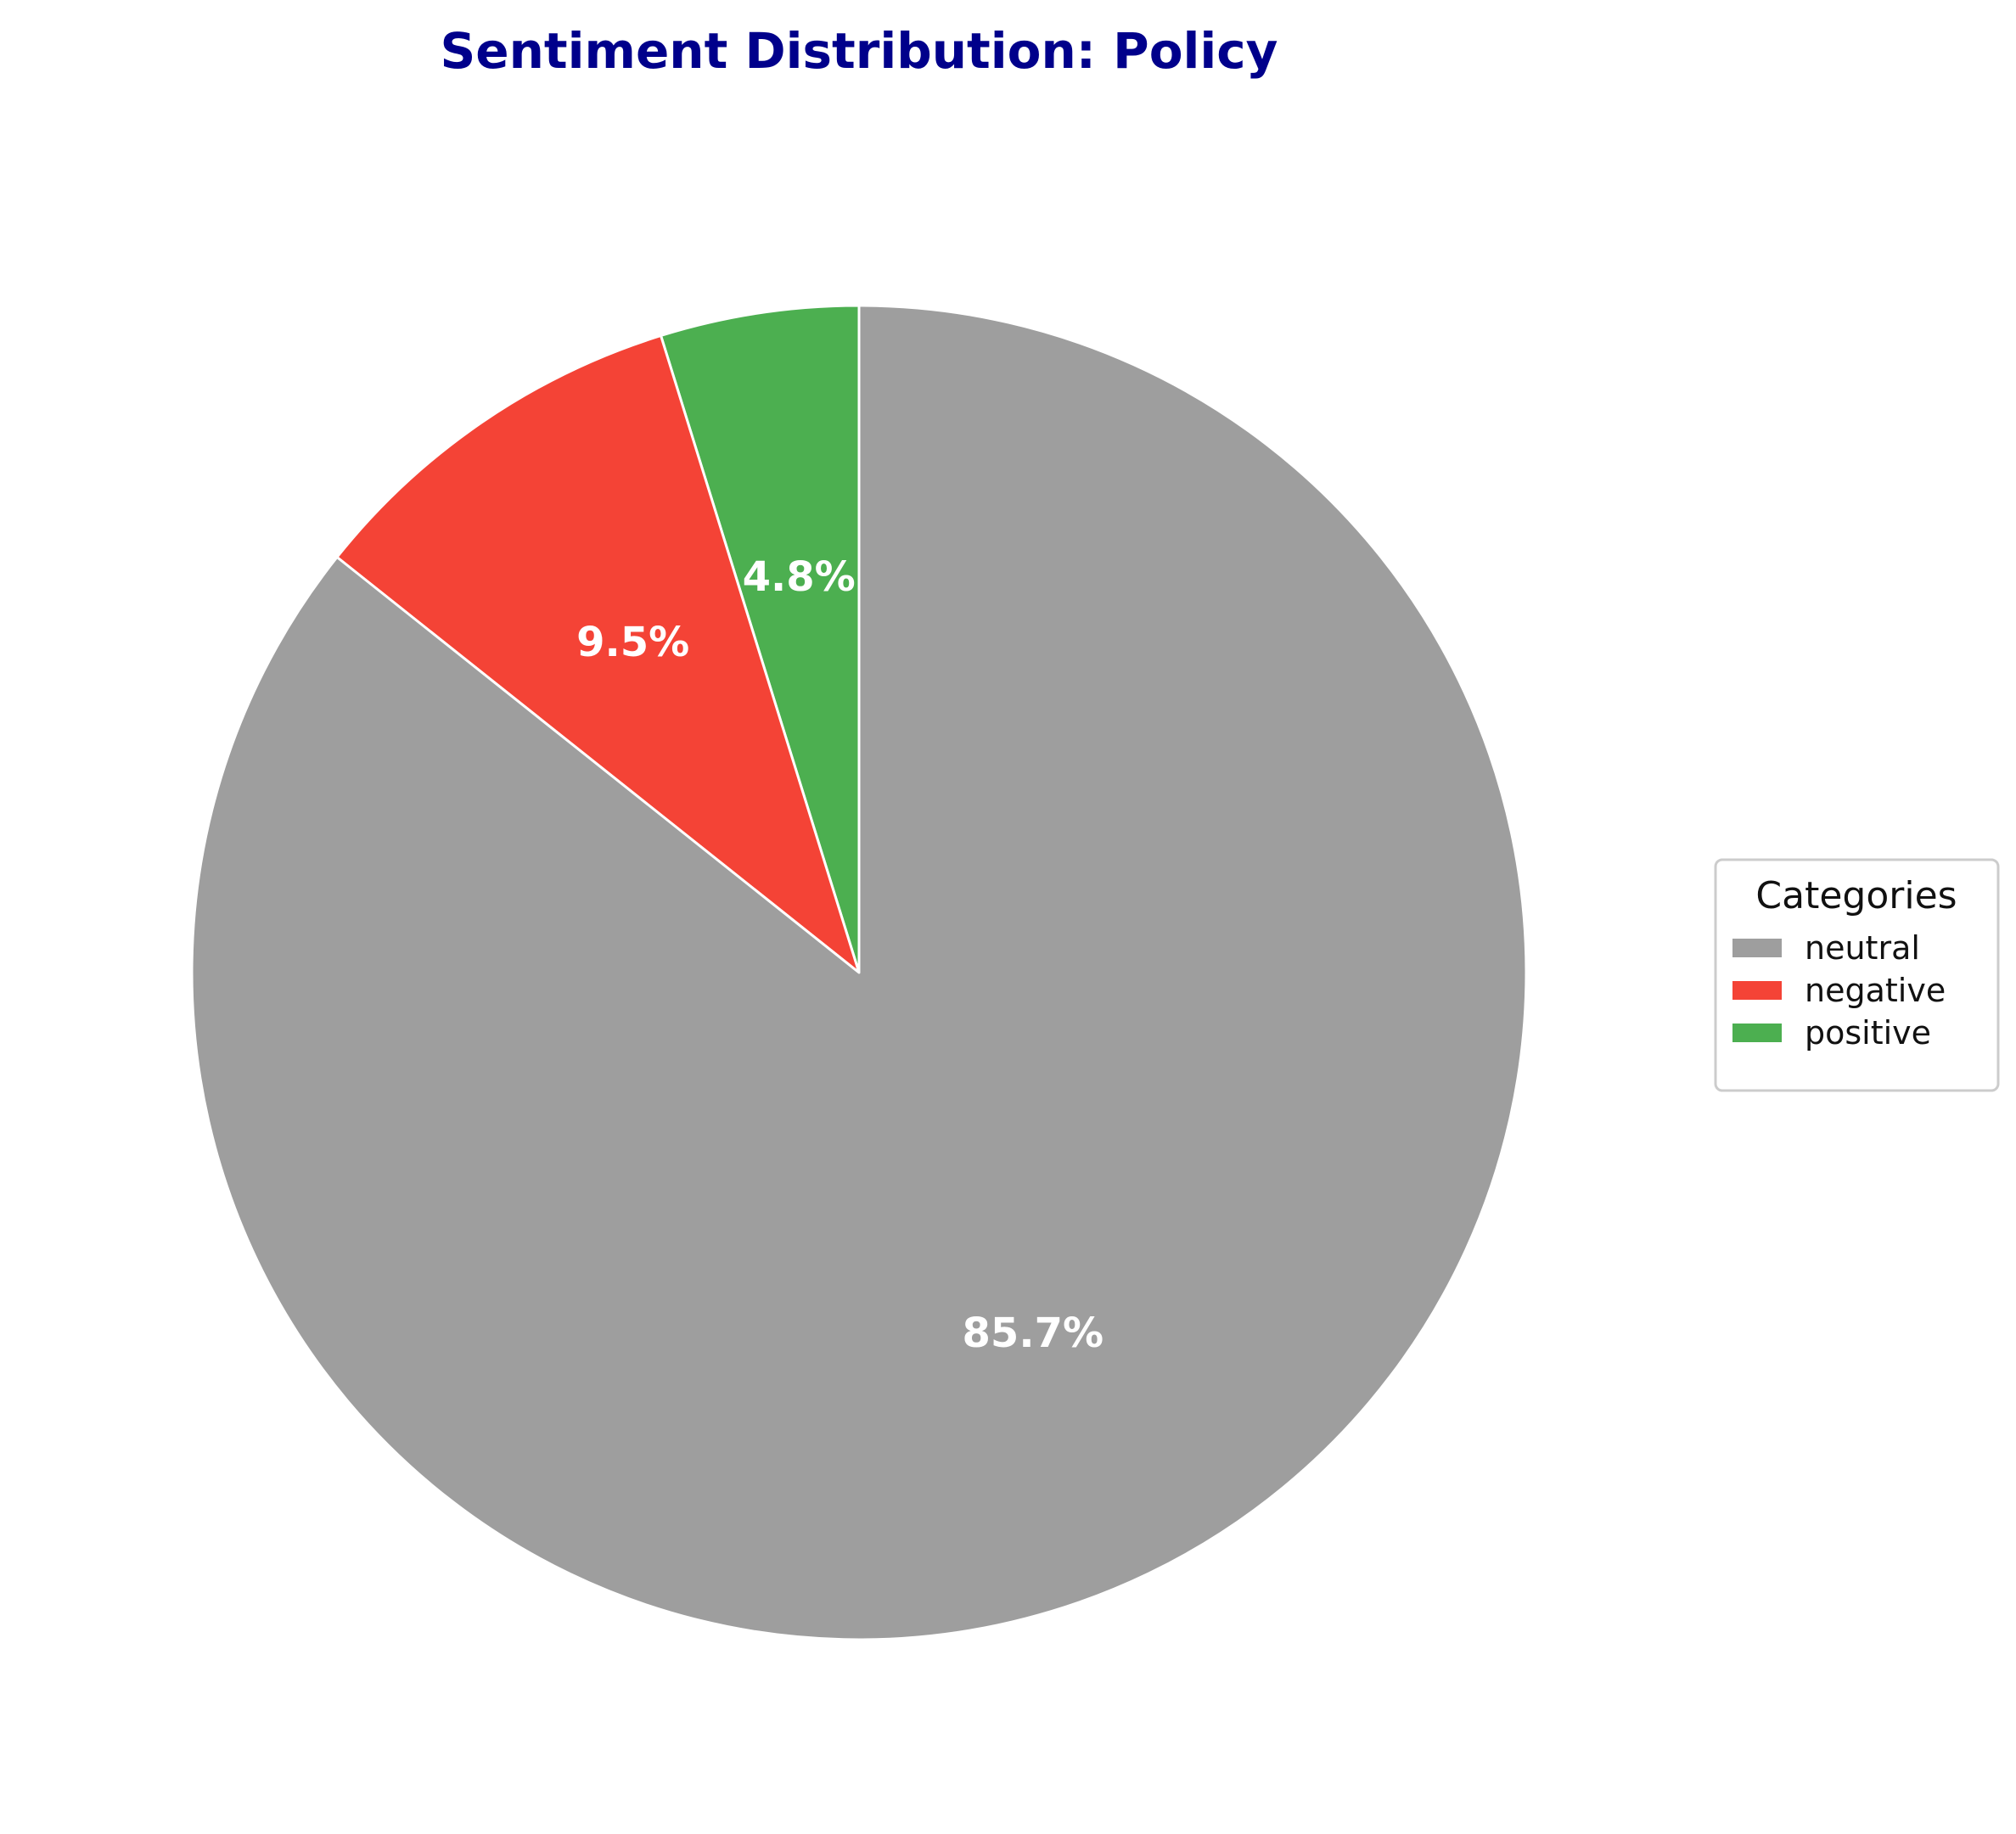 The height and width of the screenshot is (1834, 2016). Describe the element at coordinates (799, 577) in the screenshot. I see `slice-label-positive: 4.8%` at that location.